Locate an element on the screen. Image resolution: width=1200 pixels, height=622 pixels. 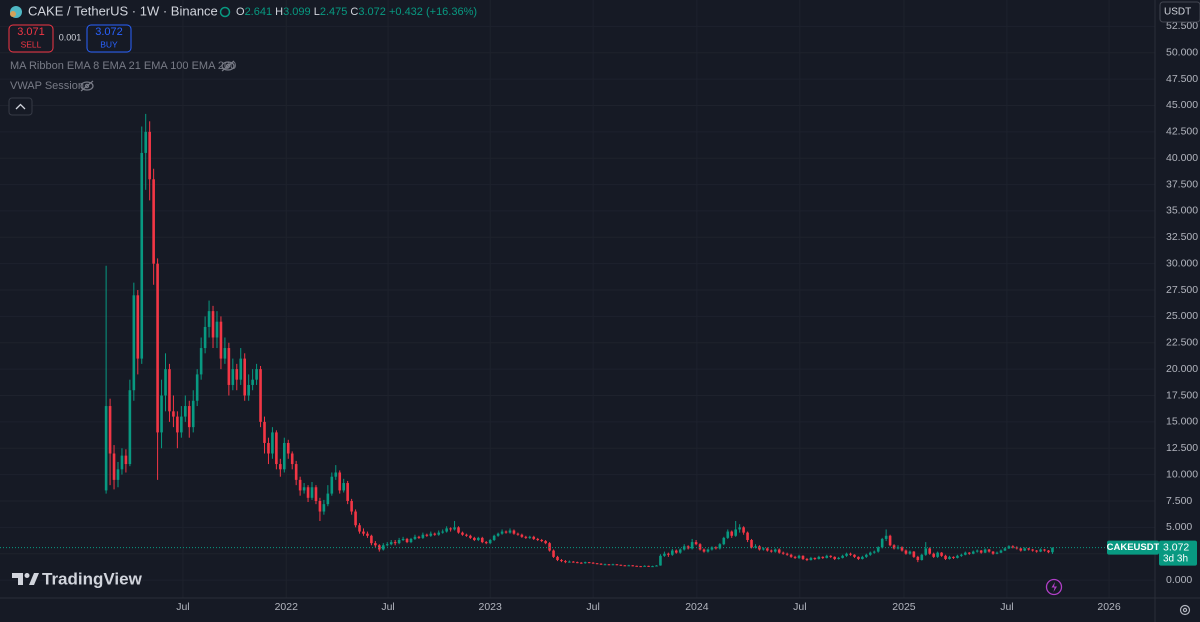
indicator-label: MA Ribbon EMA 8 EMA 21 EMA 100 EMA 200 is located at coordinates (123, 66).